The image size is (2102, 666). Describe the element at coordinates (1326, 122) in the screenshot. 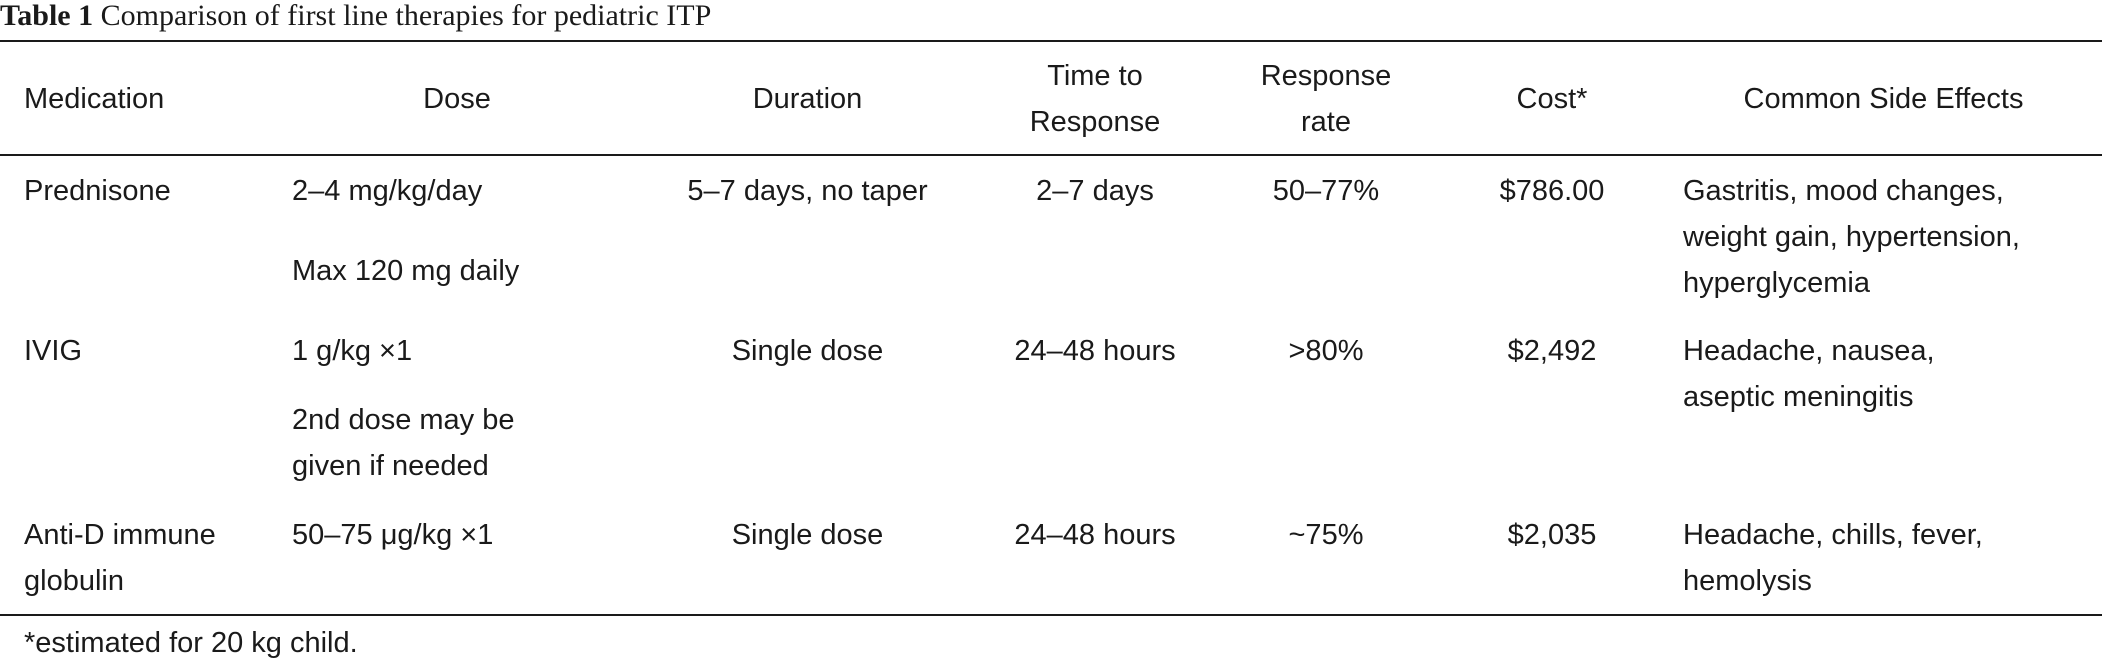

I see `header-response-rate-line2: rate` at that location.